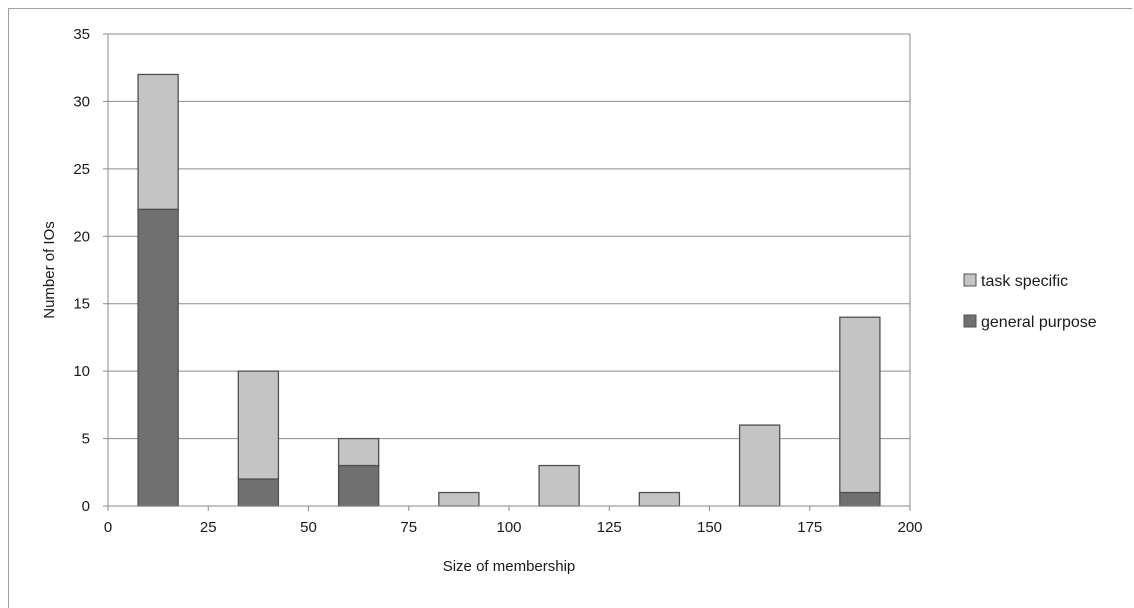 This screenshot has width=1134, height=608. Describe the element at coordinates (81, 236) in the screenshot. I see `y-tick-label: 20` at that location.